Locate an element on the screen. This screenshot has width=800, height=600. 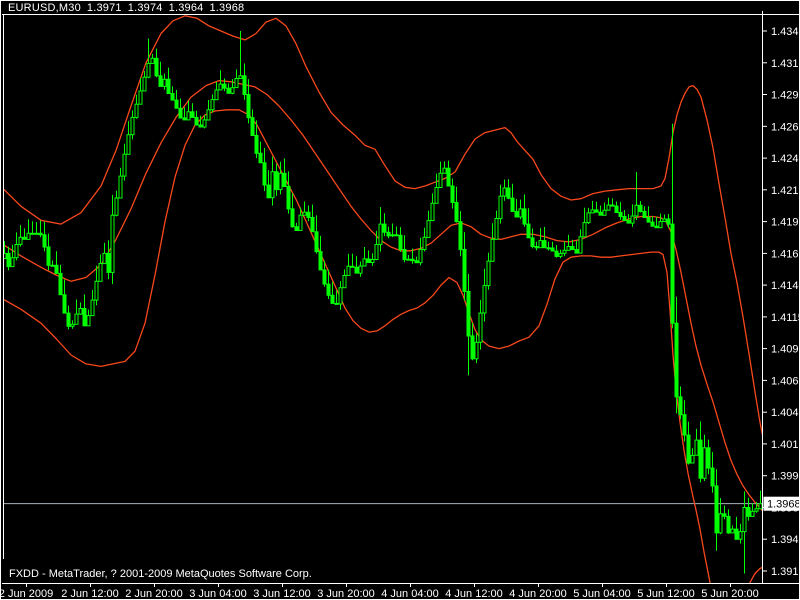
price-axis-label: 1.4090 is located at coordinates (785, 350).